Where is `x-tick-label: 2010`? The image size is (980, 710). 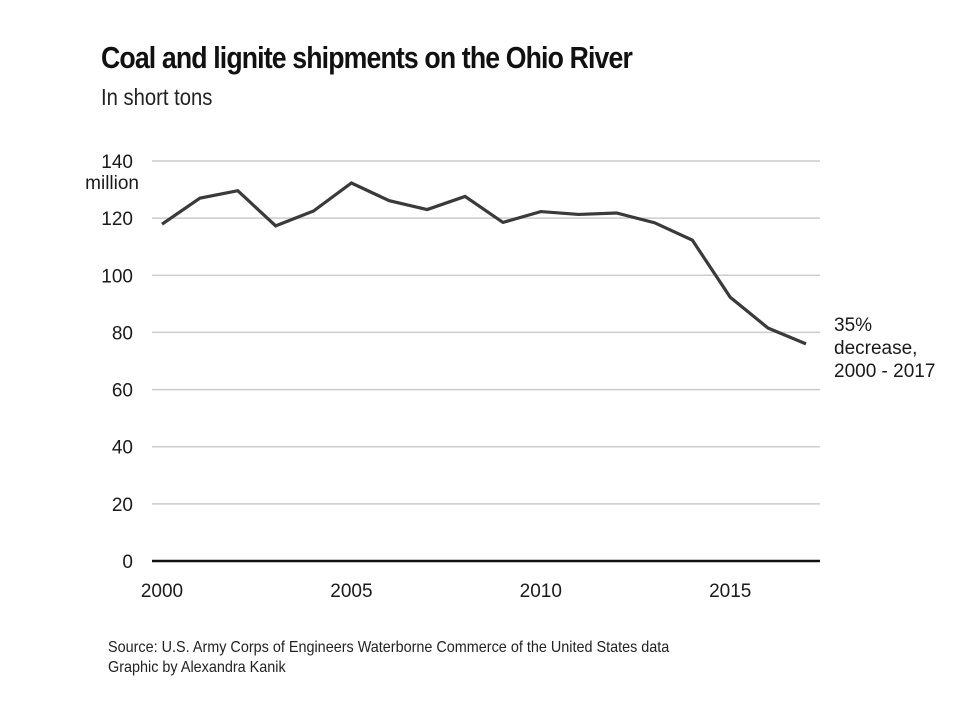
x-tick-label: 2010 is located at coordinates (541, 591).